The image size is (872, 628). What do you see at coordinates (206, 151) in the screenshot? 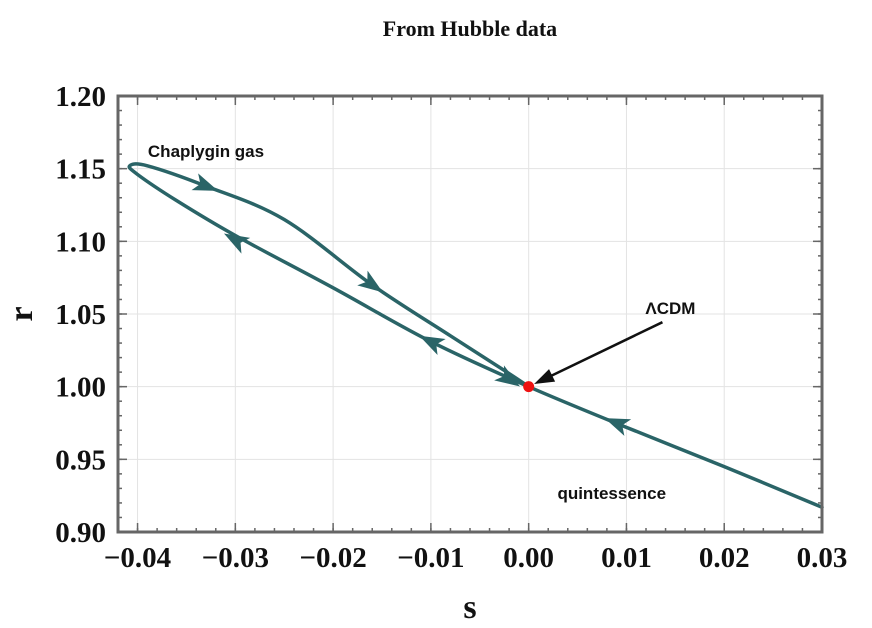
I see `annotation-chaplygin-gas: Chaplygin gas` at bounding box center [206, 151].